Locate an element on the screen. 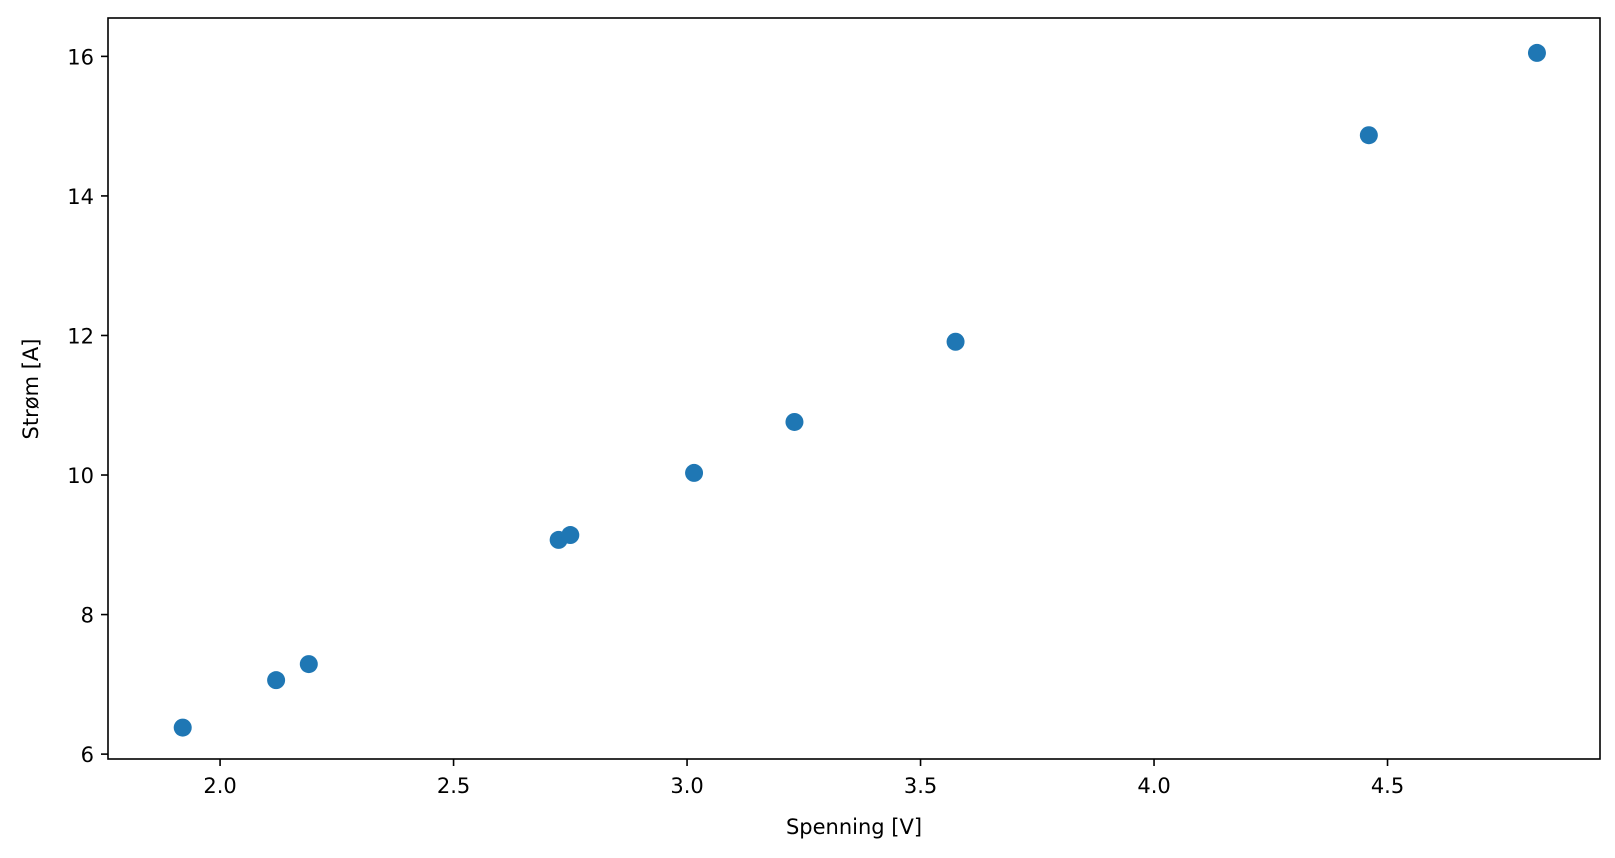  y-tick-label: 14 is located at coordinates (80, 197).